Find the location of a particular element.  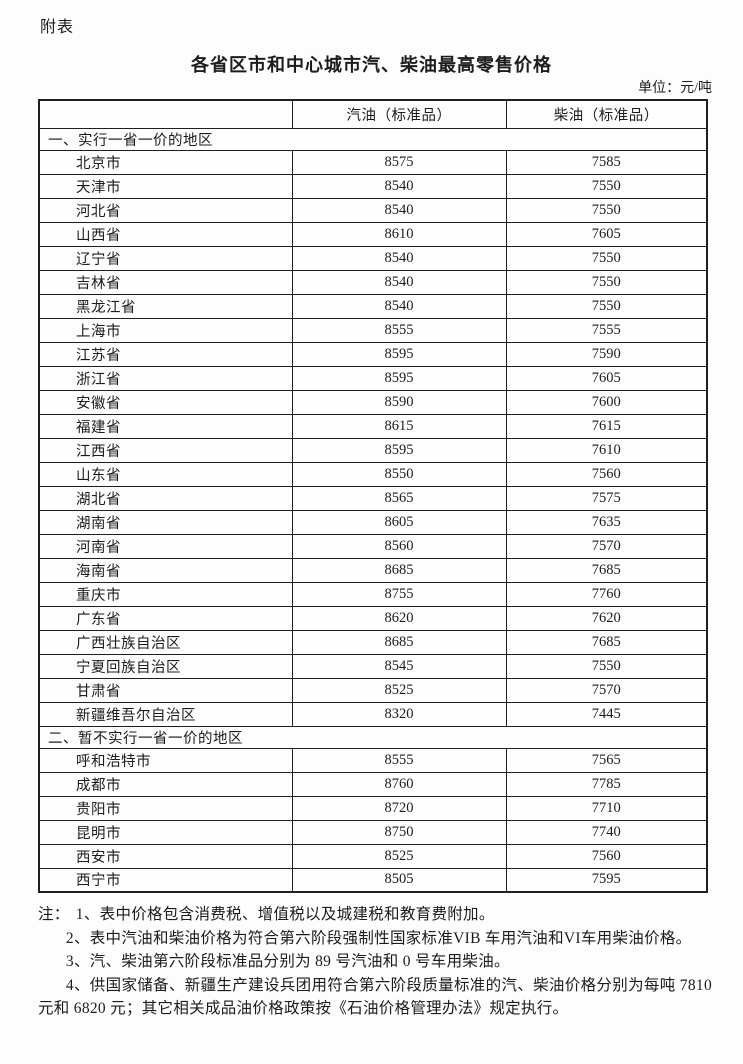

table-row: 贵阳市 8720 7710 is located at coordinates (373, 808).